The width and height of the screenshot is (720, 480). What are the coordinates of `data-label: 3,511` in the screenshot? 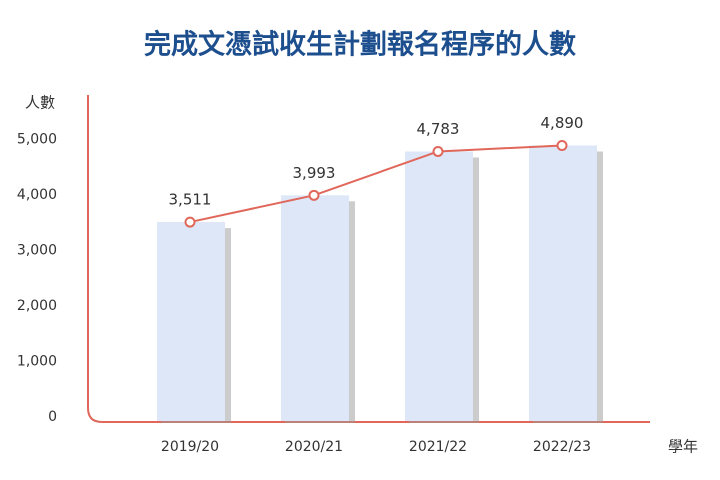 It's located at (190, 200).